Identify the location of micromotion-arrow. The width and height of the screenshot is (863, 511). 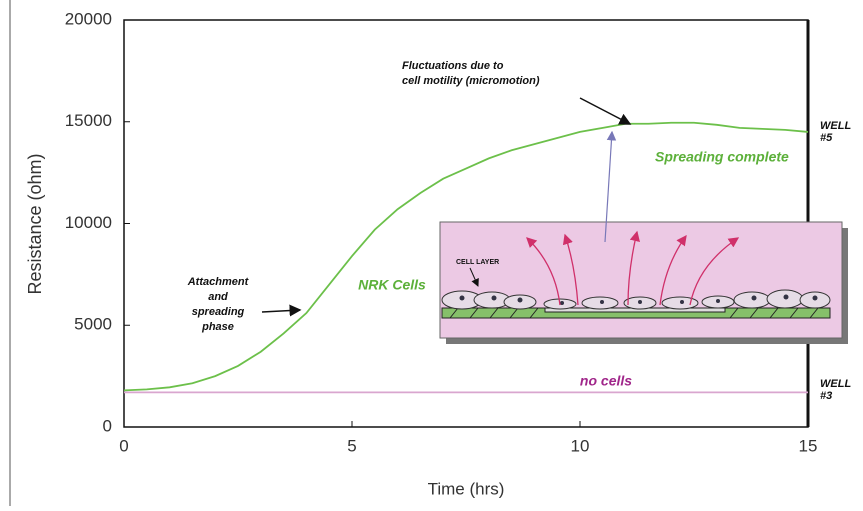
(605, 111).